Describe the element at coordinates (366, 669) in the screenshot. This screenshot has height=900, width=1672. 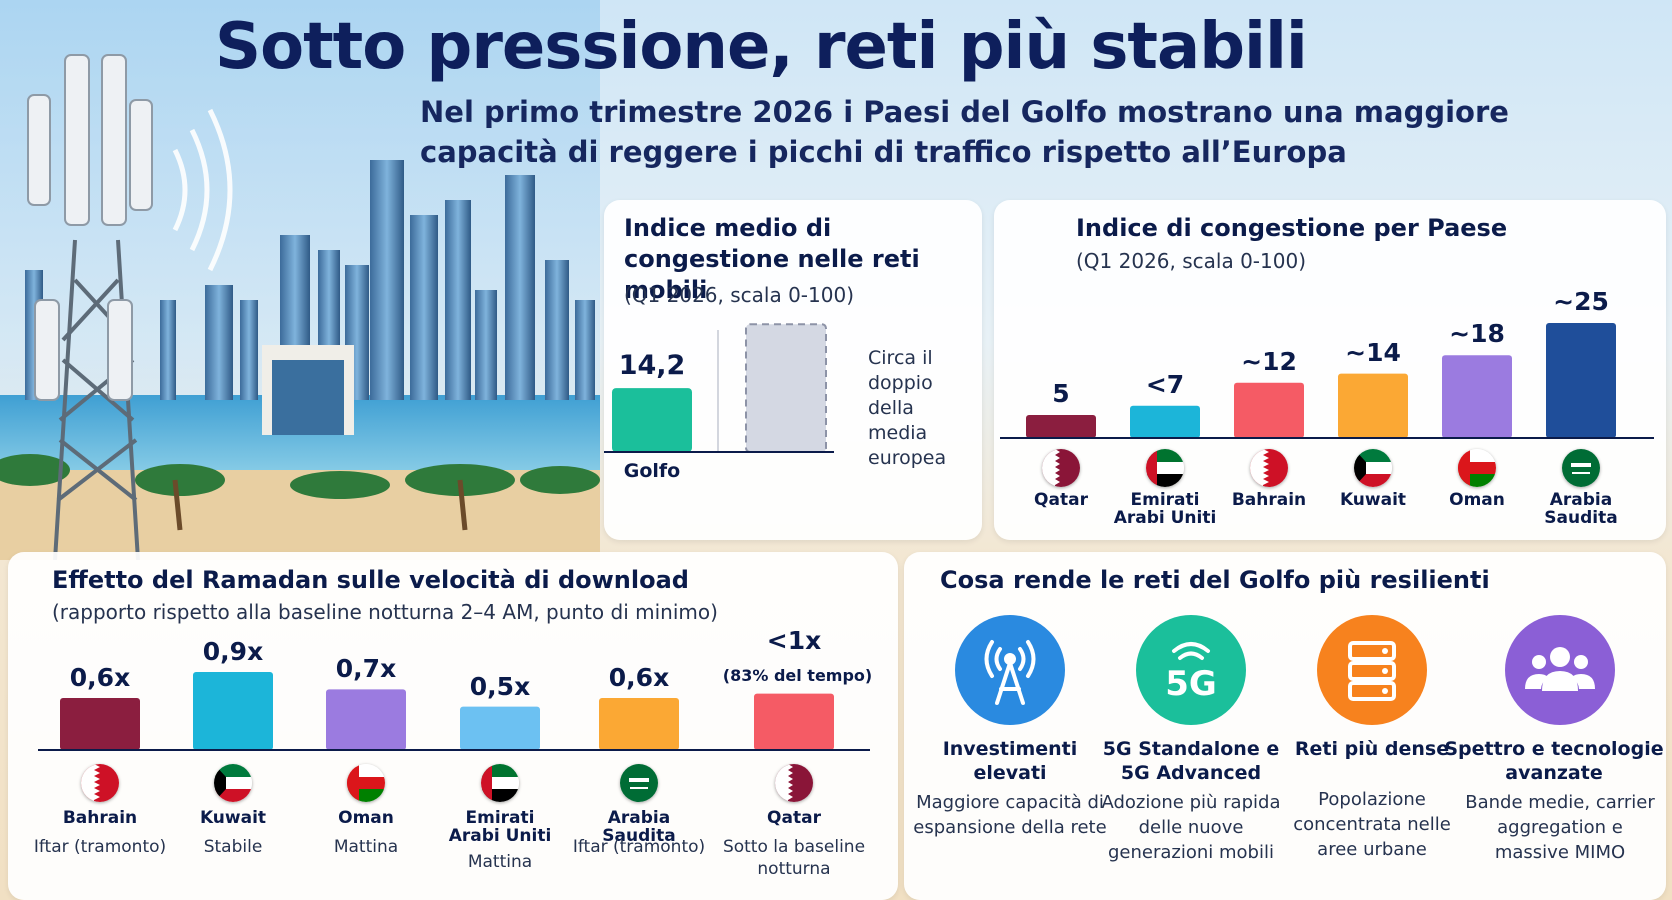
I see `value-label: 0,7x` at that location.